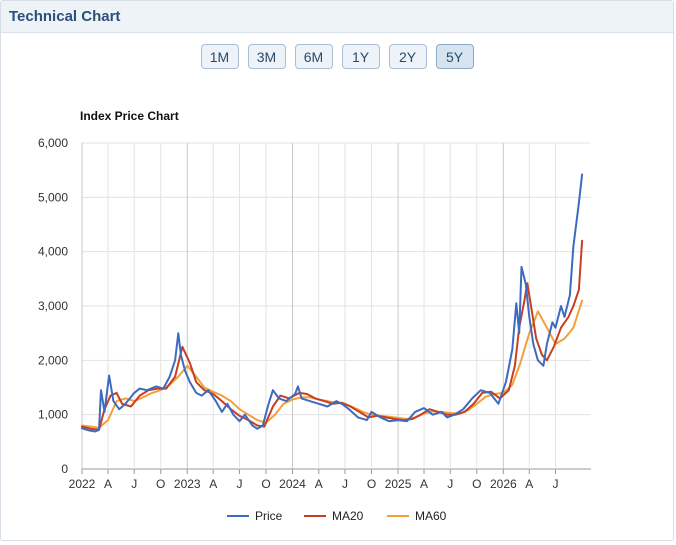 Image resolution: width=676 pixels, height=545 pixels. I want to click on x-tick-label: 2025, so click(398, 484).